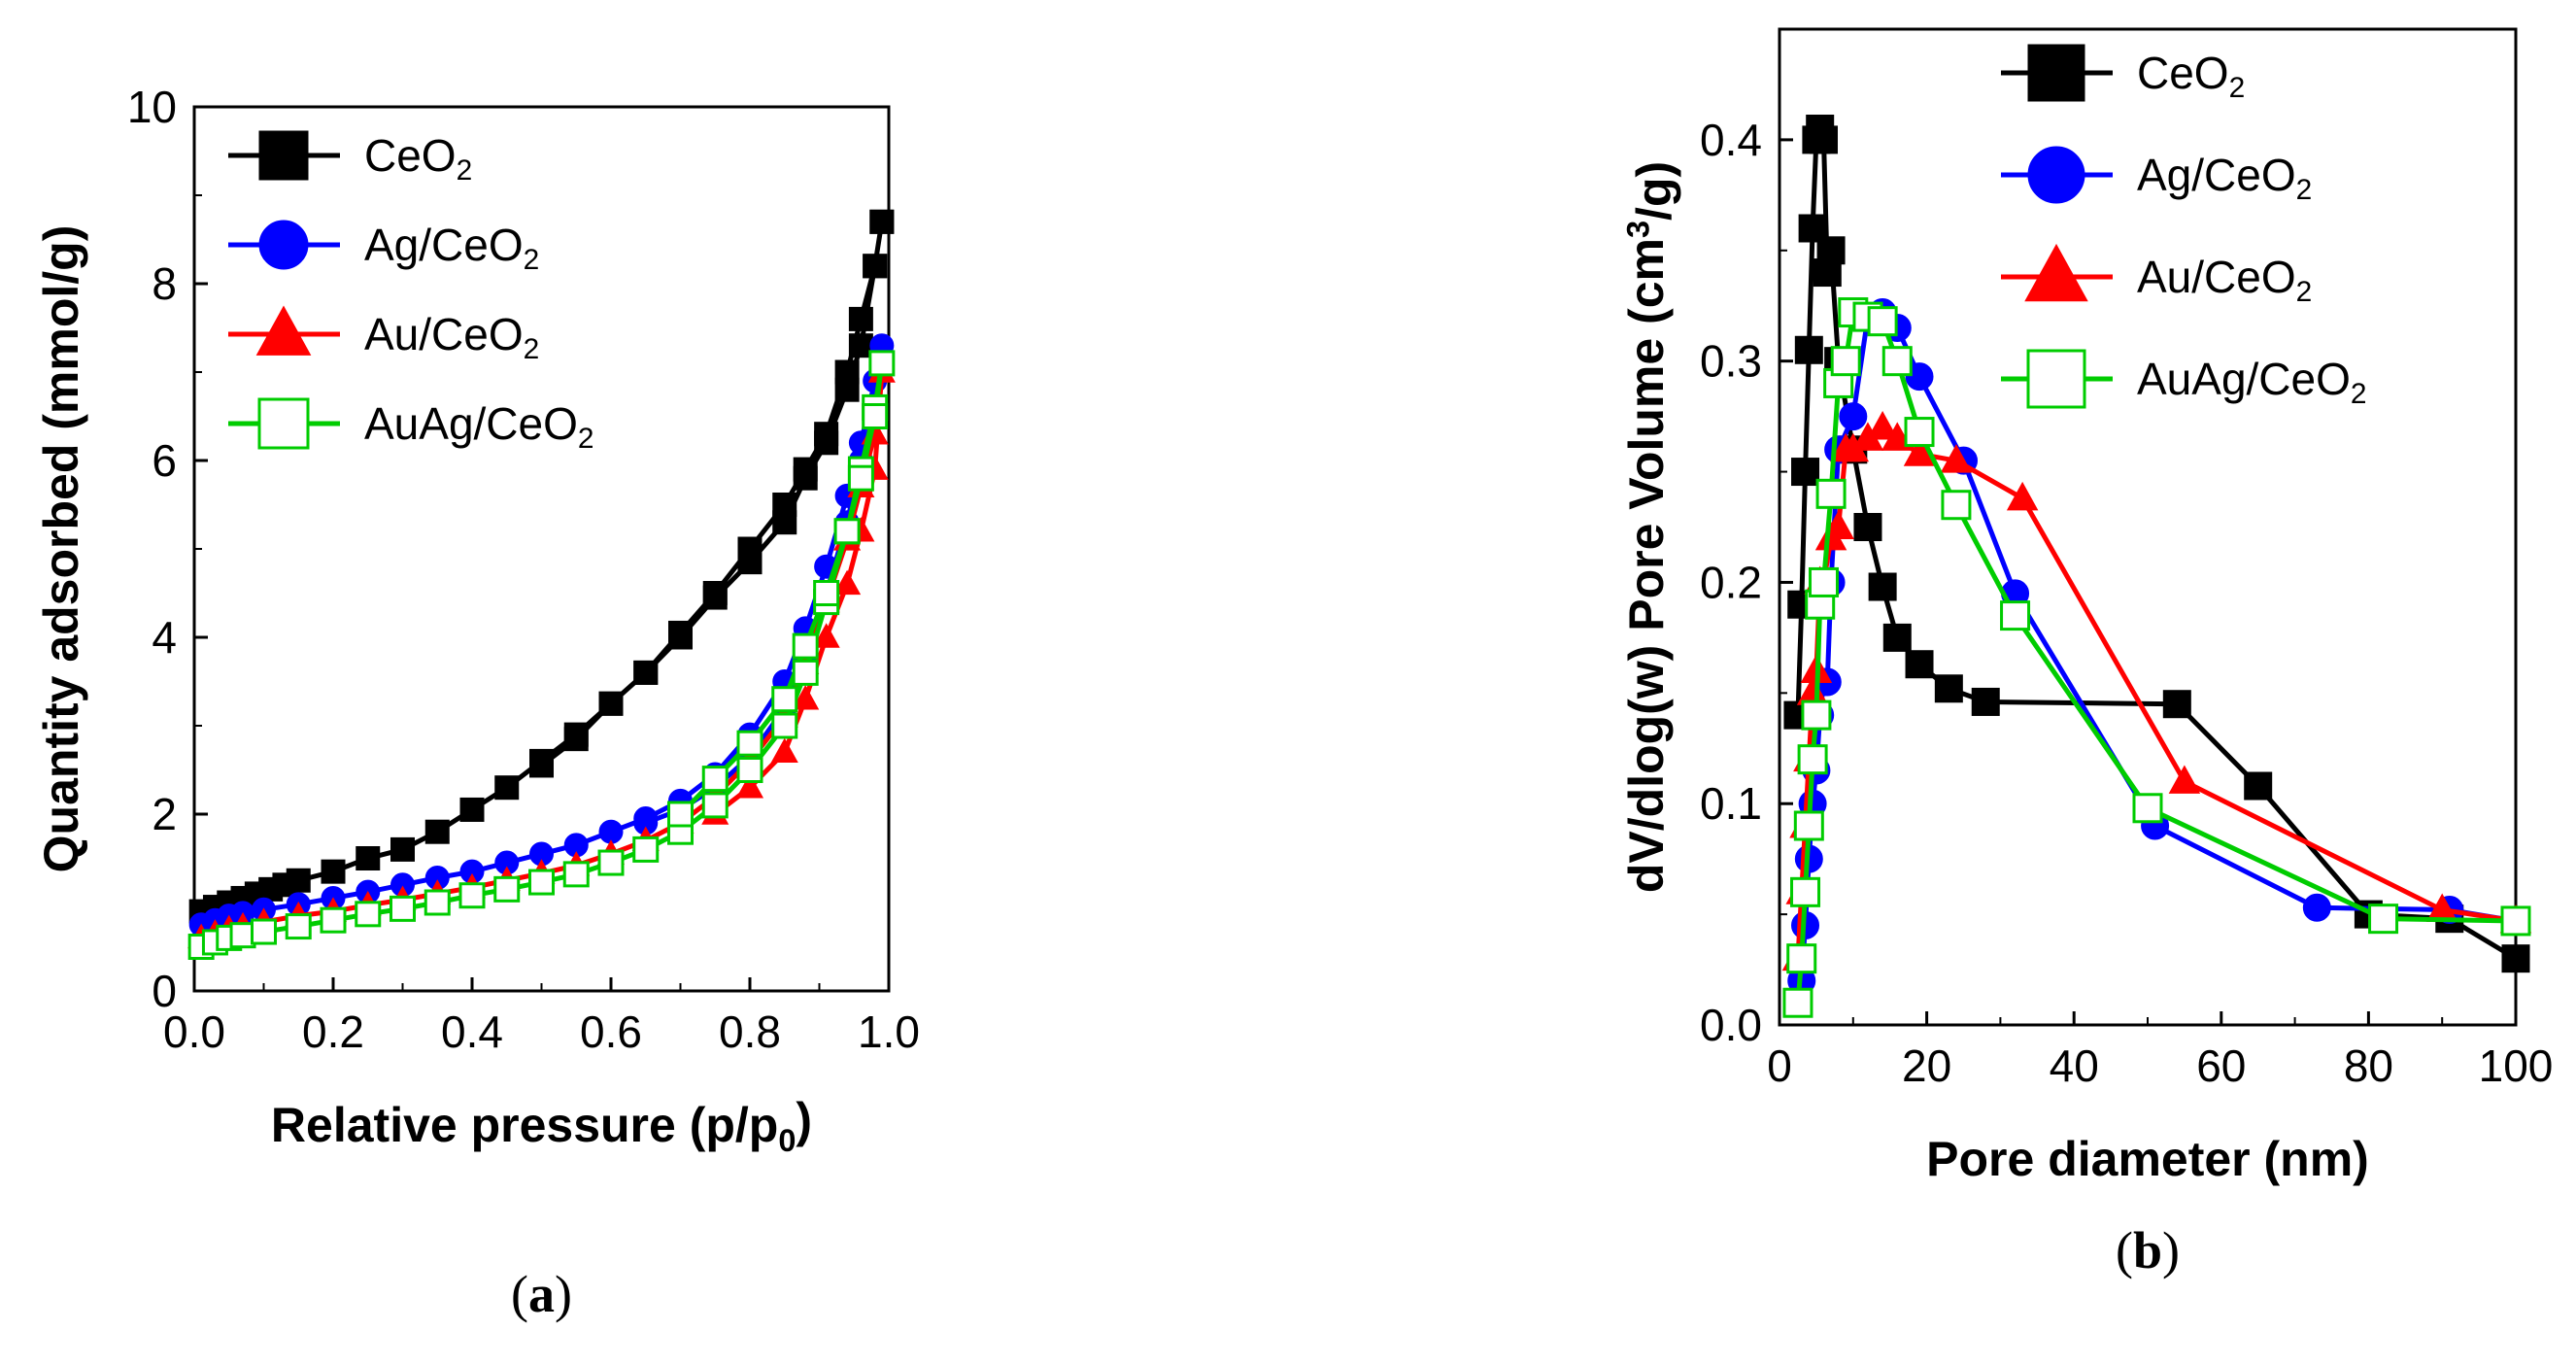 The height and width of the screenshot is (1364, 2576). Describe the element at coordinates (194, 1031) in the screenshot. I see `panel-a-xtick-label: 0.0` at that location.